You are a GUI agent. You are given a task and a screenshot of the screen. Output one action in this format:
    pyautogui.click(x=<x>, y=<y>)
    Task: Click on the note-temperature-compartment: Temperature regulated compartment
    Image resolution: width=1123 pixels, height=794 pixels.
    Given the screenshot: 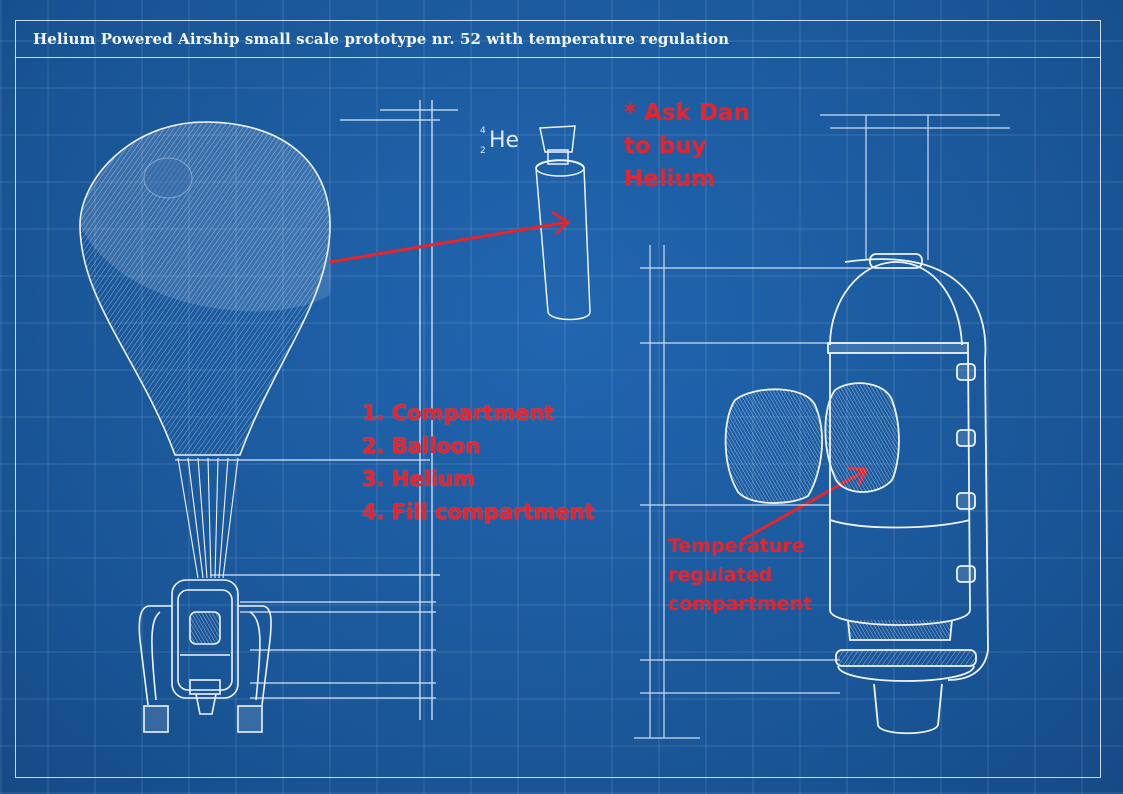 What is the action you would take?
    pyautogui.click(x=740, y=575)
    